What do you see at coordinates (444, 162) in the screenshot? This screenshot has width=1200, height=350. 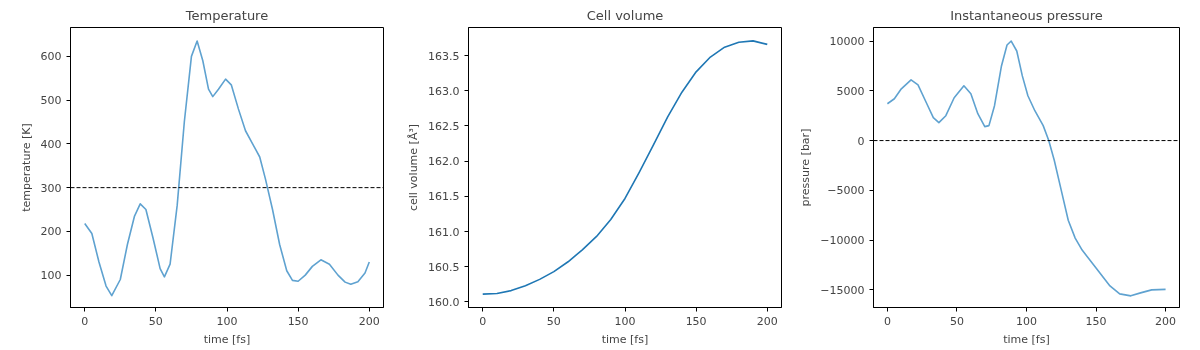 I see `y-tick-label: 162.0` at bounding box center [444, 162].